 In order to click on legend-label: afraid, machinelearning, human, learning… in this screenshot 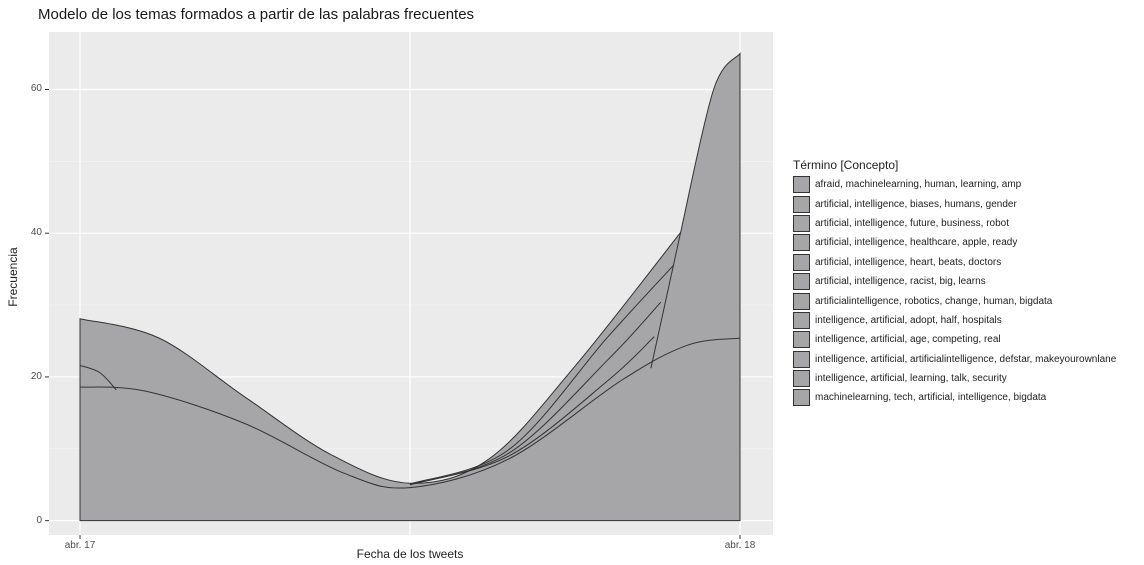, I will do `click(918, 185)`.